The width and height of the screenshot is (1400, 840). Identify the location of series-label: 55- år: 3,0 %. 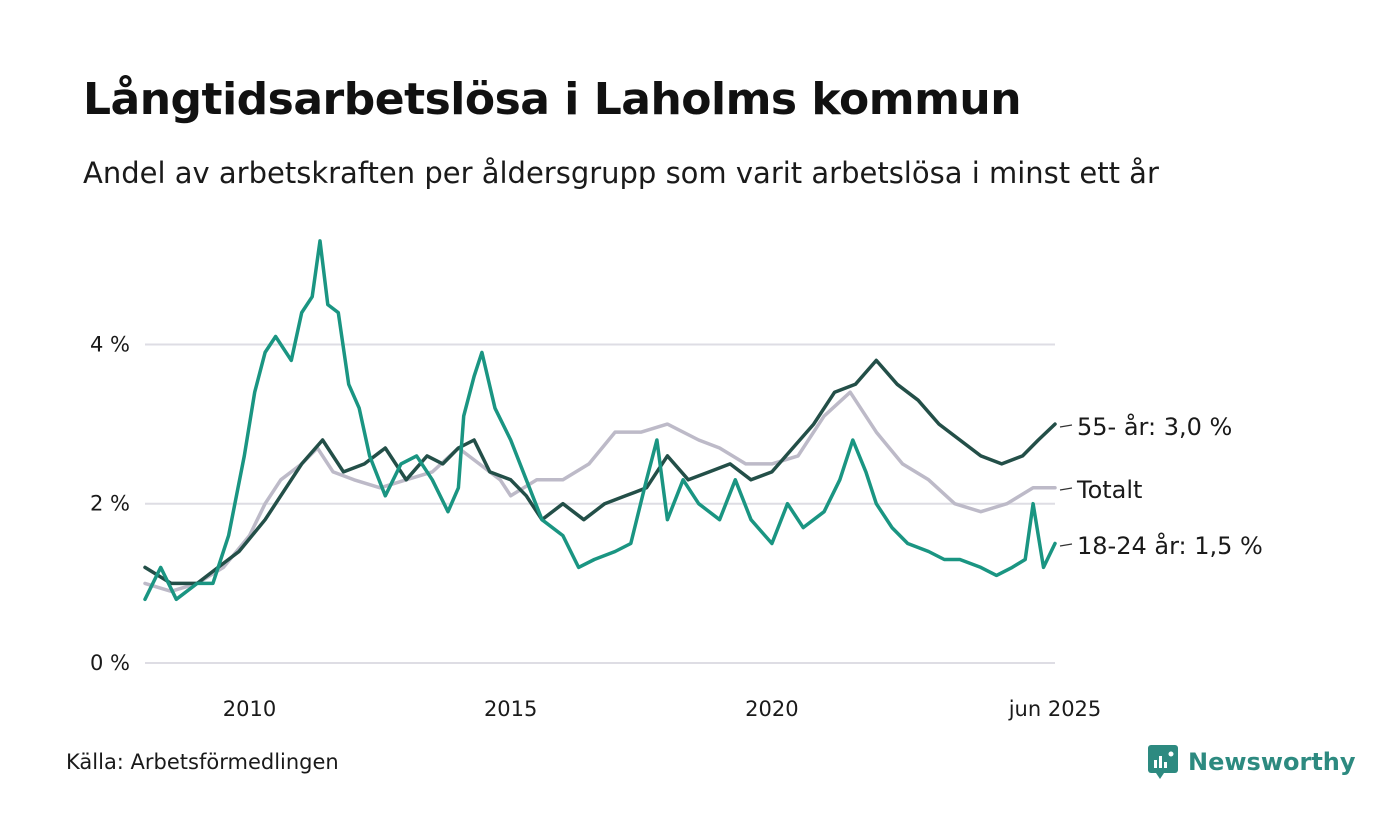
(1154, 426).